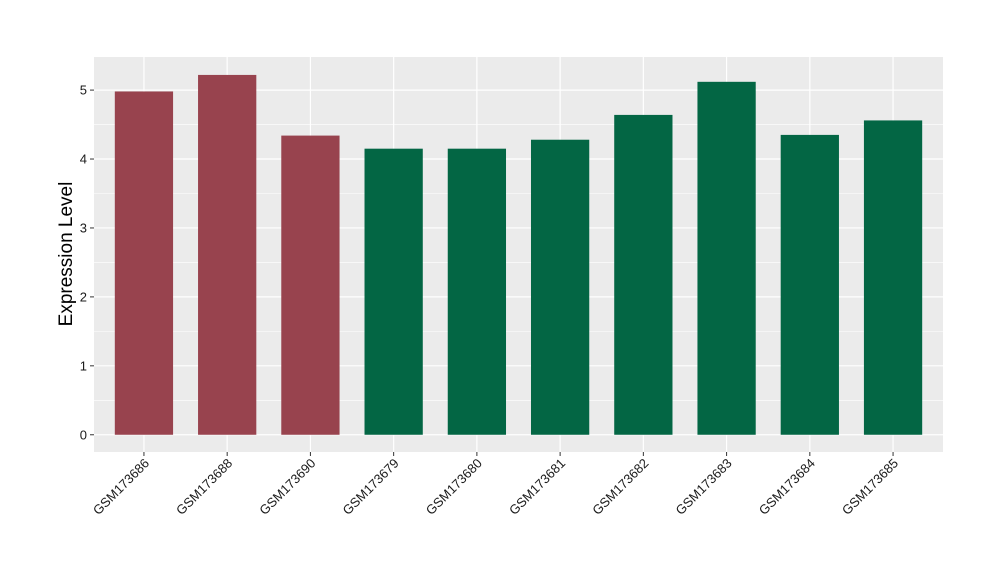 The height and width of the screenshot is (585, 1000). I want to click on x-tick-label: GSM173690, so click(287, 487).